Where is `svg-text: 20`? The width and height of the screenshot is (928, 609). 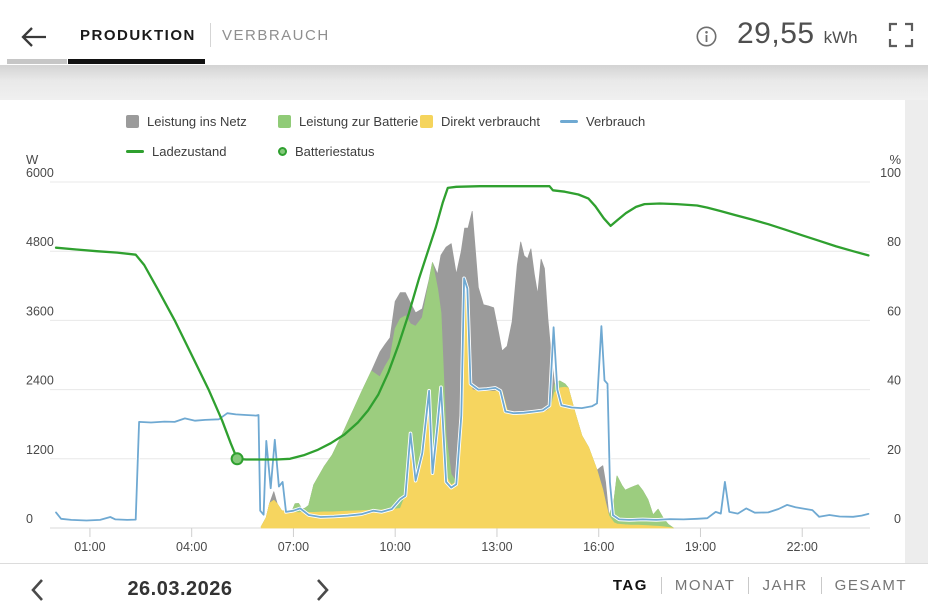 svg-text: 20 is located at coordinates (894, 450).